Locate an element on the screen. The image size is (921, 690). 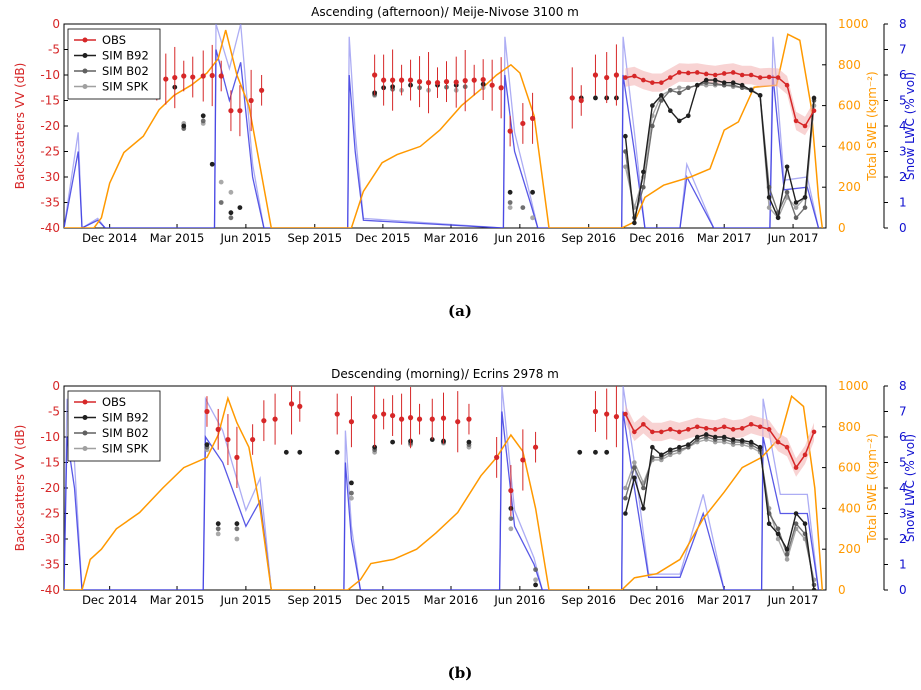
panel-1-y-left-tick-label: -40 is located at coordinates (50, 228).